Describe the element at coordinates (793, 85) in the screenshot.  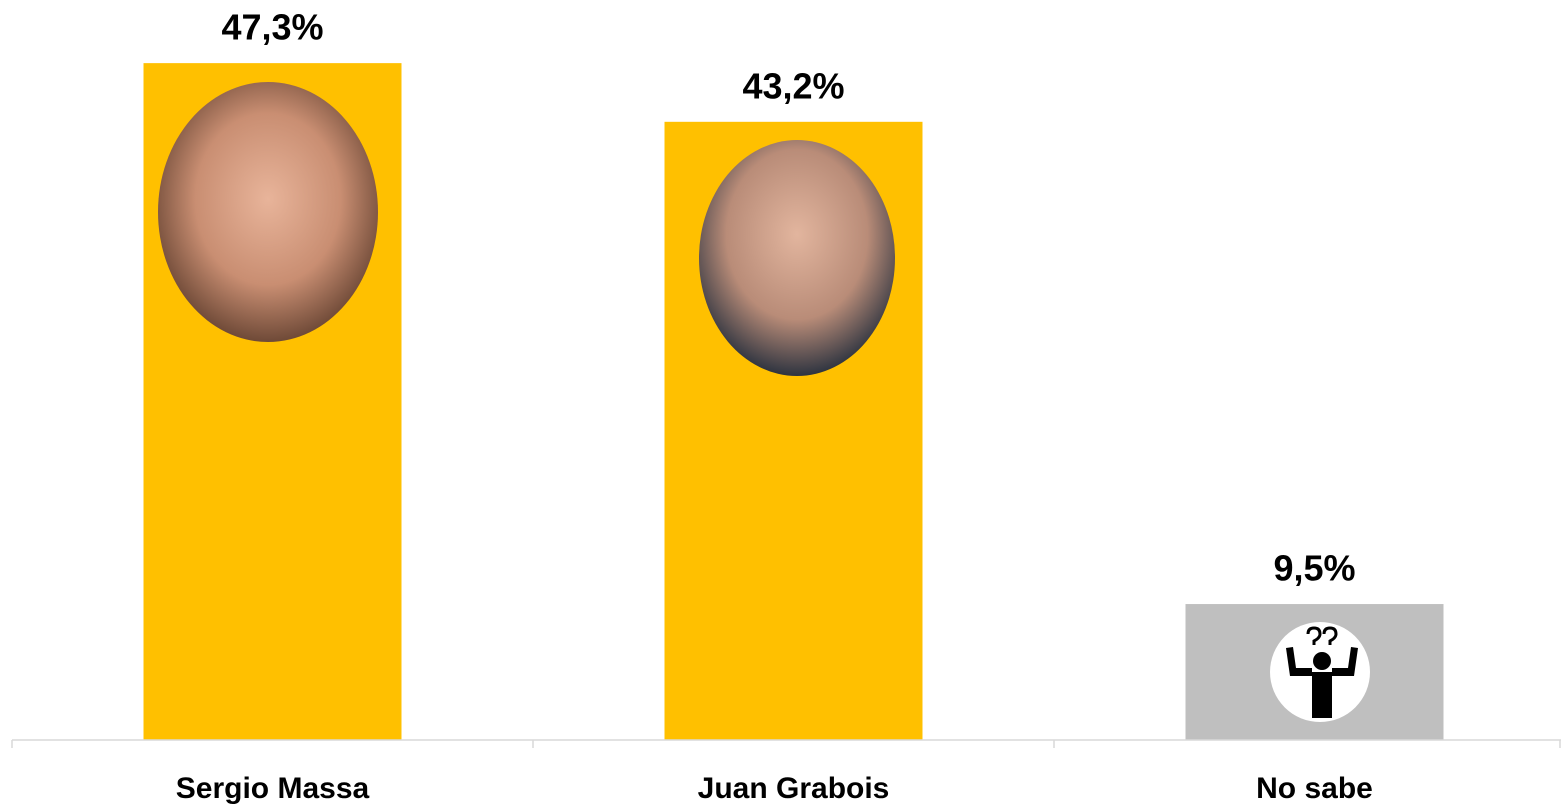
I see `value-label: 43,2%` at that location.